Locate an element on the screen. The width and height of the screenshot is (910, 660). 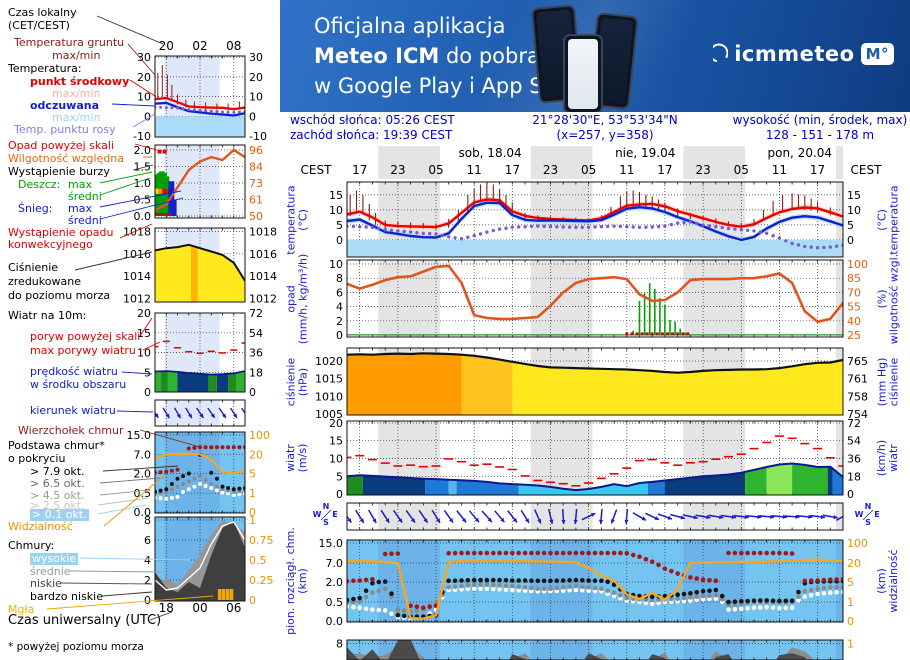
svg-text: 0.0 is located at coordinates (143, 216).